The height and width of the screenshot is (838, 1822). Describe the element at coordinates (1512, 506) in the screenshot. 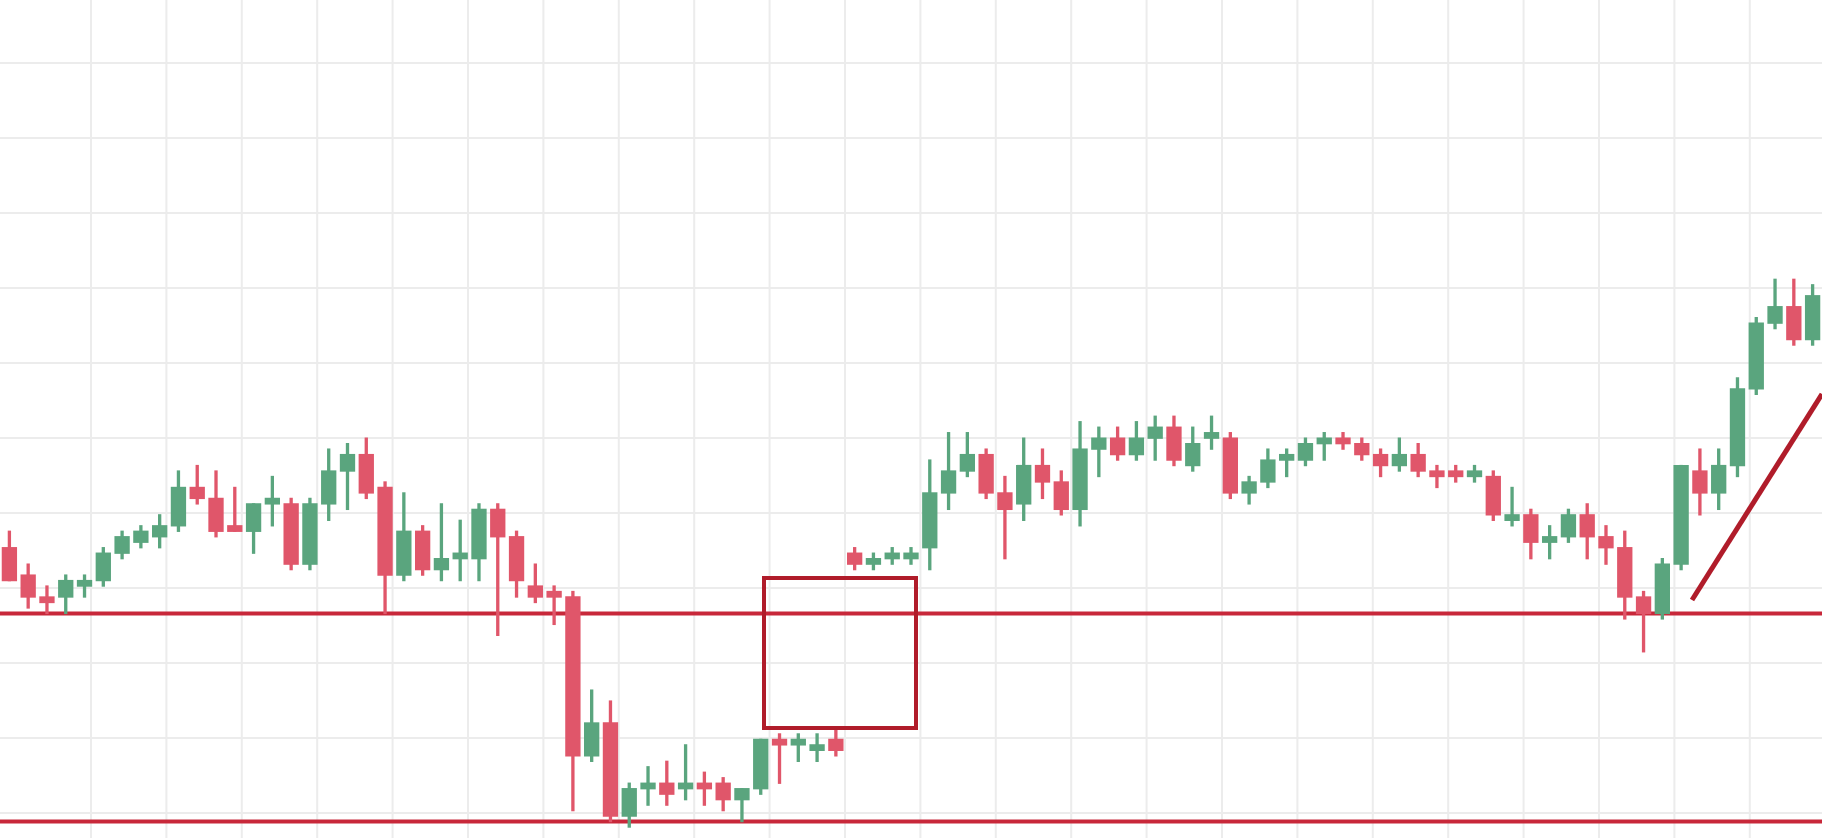

I see `candlestick` at that location.